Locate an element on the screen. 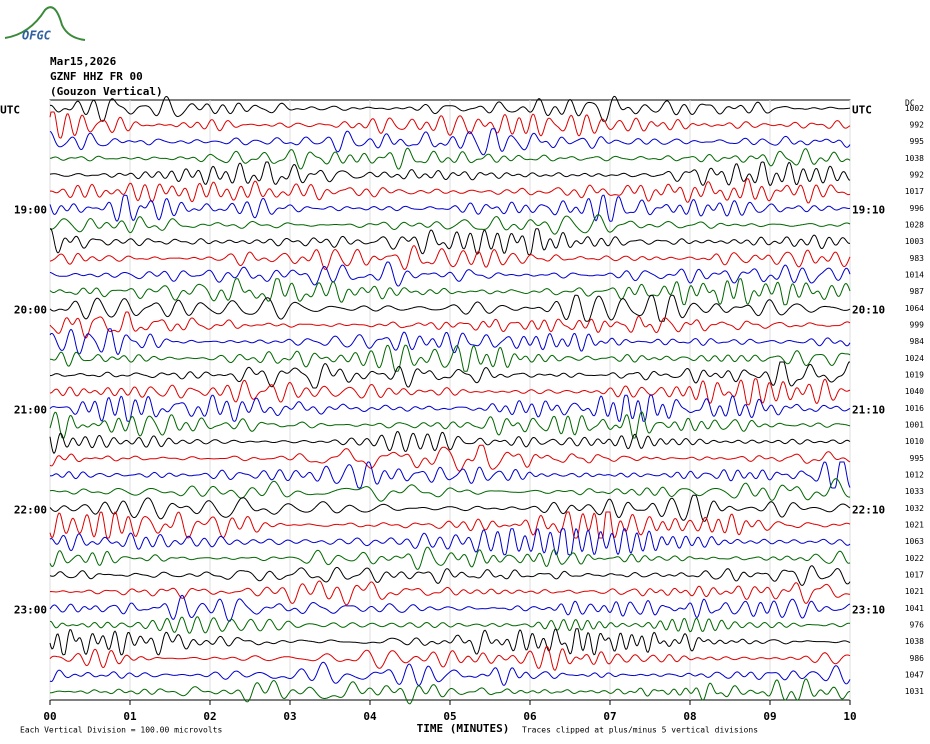 This screenshot has height=744, width=930. dc-value: 986 is located at coordinates (917, 658).